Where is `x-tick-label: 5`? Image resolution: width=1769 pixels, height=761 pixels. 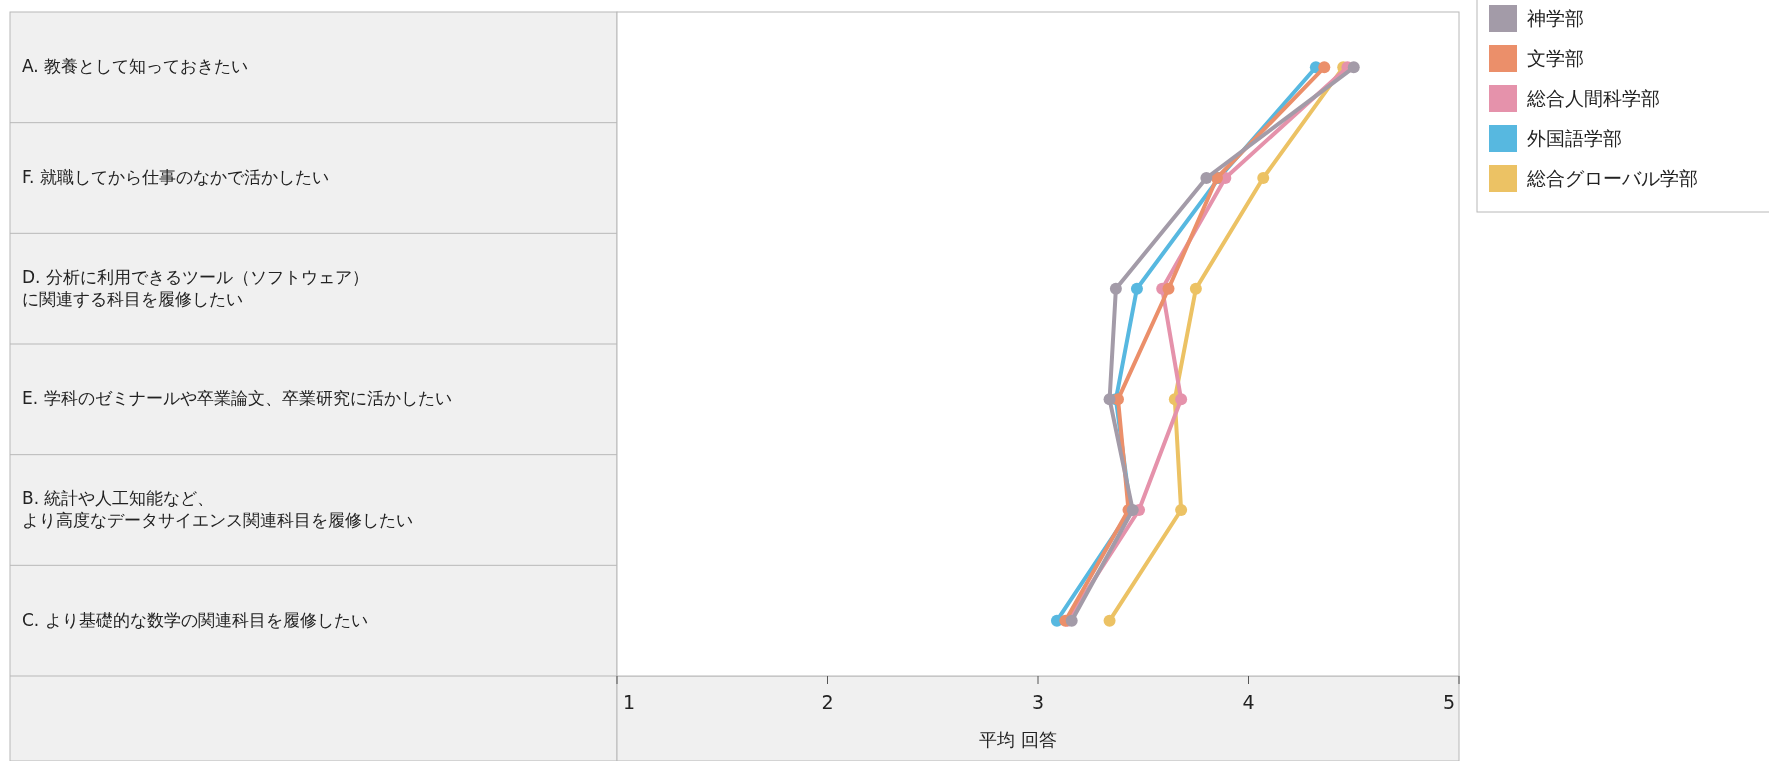
x-tick-label: 5 is located at coordinates (1448, 702).